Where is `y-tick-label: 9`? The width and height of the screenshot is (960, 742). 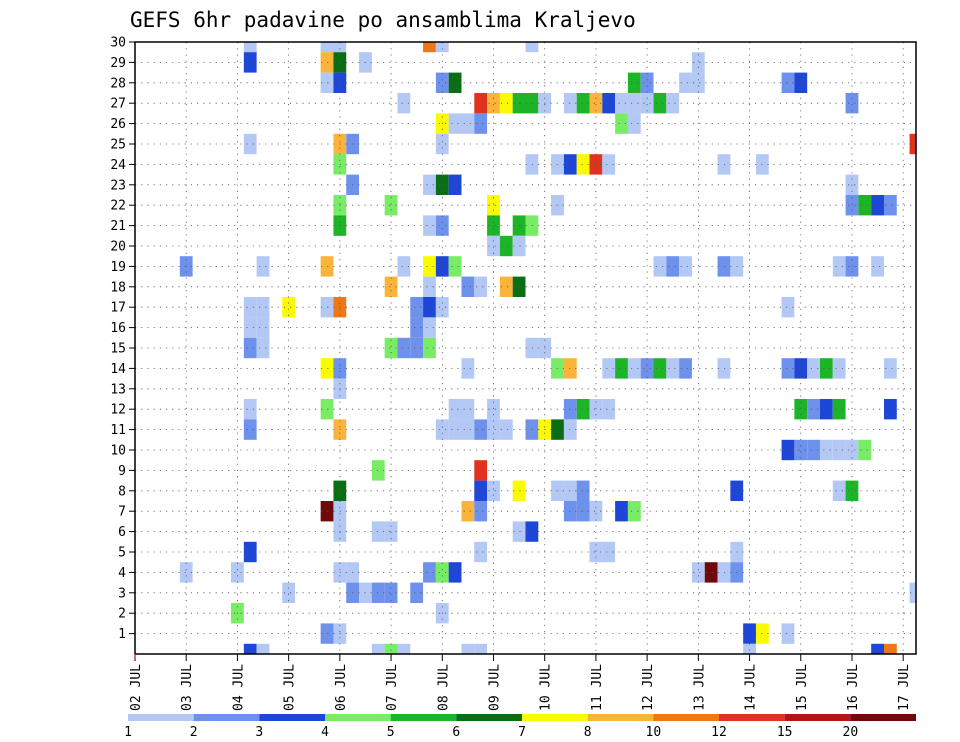 y-tick-label: 9 is located at coordinates (122, 471).